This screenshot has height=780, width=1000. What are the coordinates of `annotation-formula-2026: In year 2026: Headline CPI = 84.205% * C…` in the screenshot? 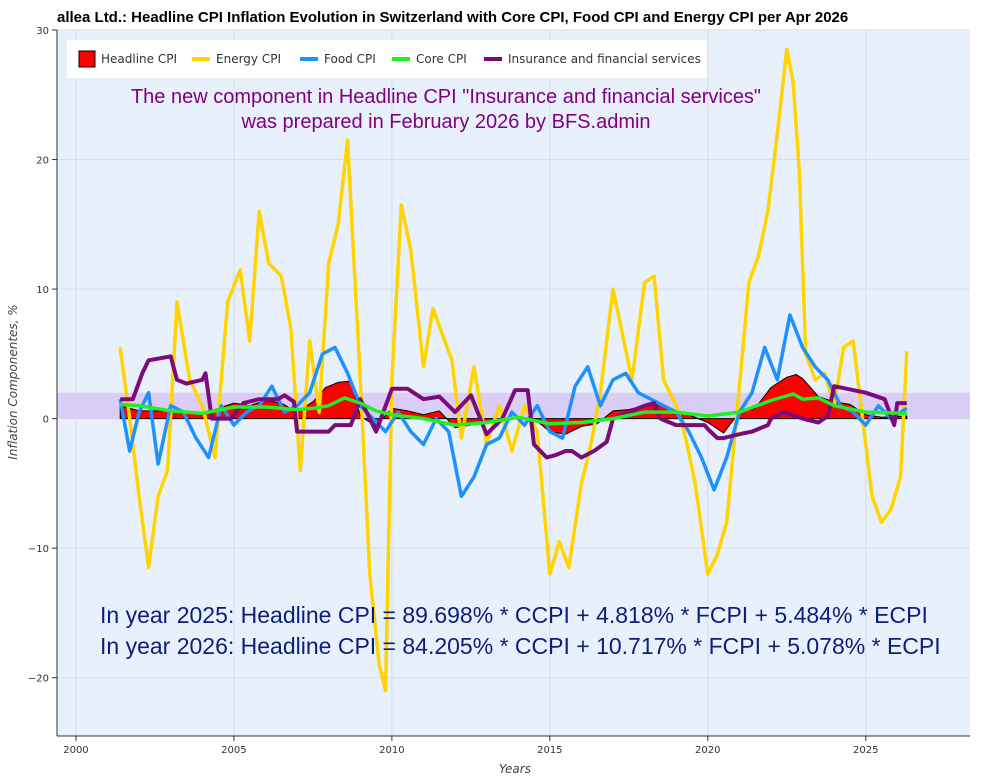 It's located at (520, 646).